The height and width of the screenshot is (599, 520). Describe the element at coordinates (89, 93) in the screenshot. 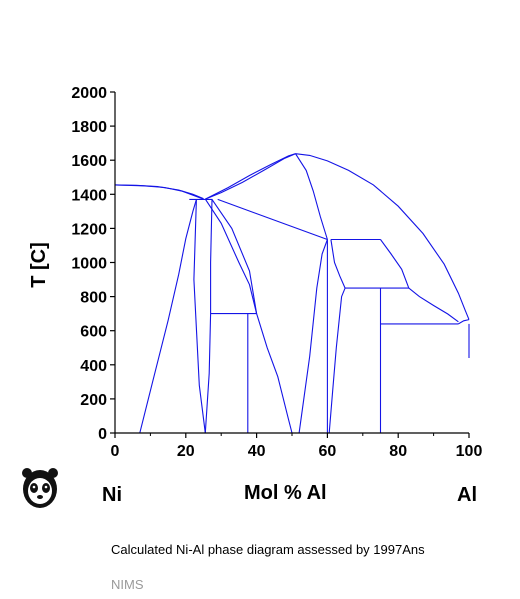

I see `y-tick-label: 2000` at that location.